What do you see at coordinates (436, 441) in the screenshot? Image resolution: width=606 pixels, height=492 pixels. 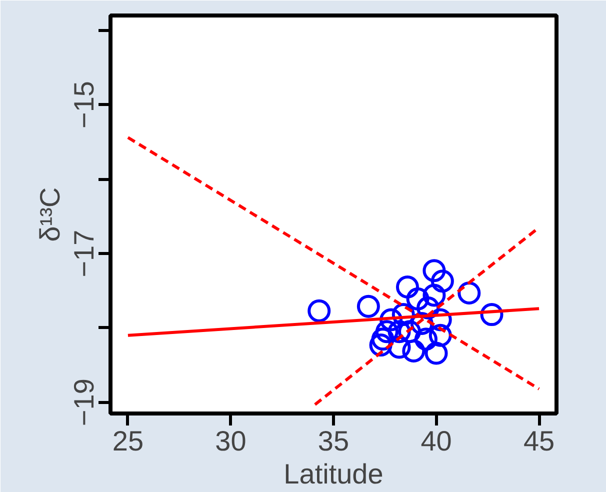 I see `x-tick-label: 40` at bounding box center [436, 441].